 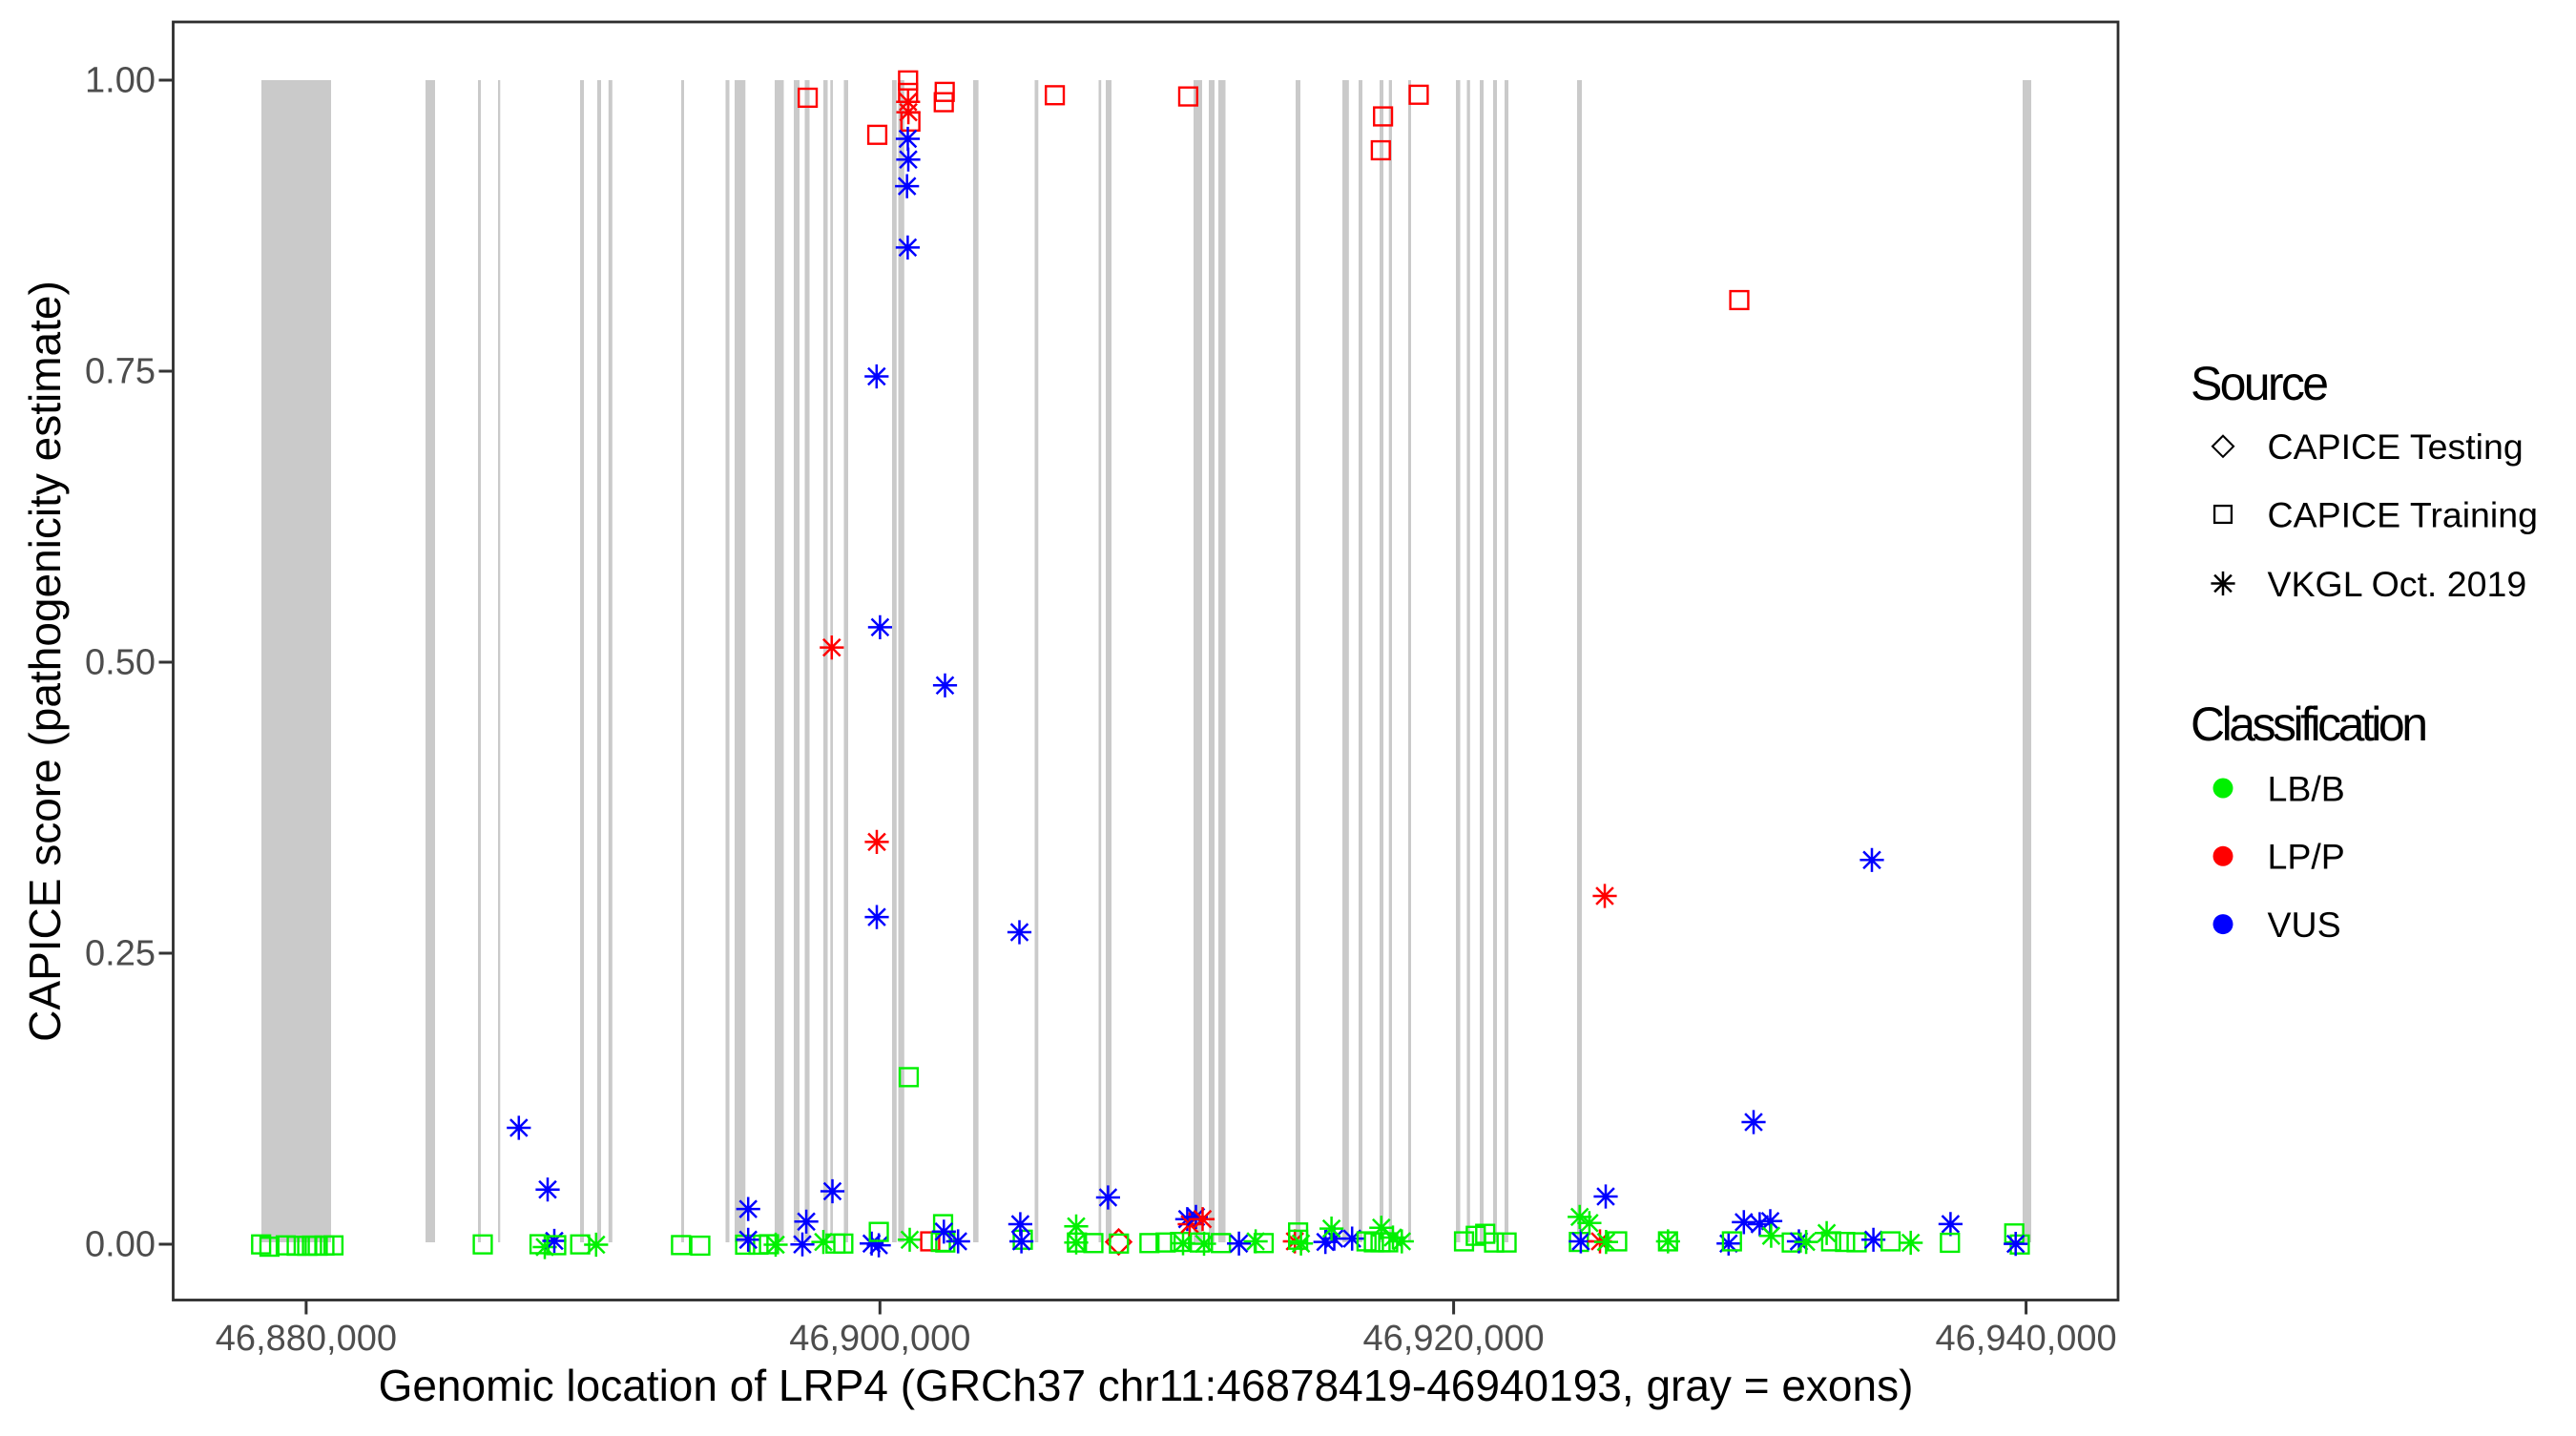 I want to click on svg-text: 1.00, so click(x=120, y=81).